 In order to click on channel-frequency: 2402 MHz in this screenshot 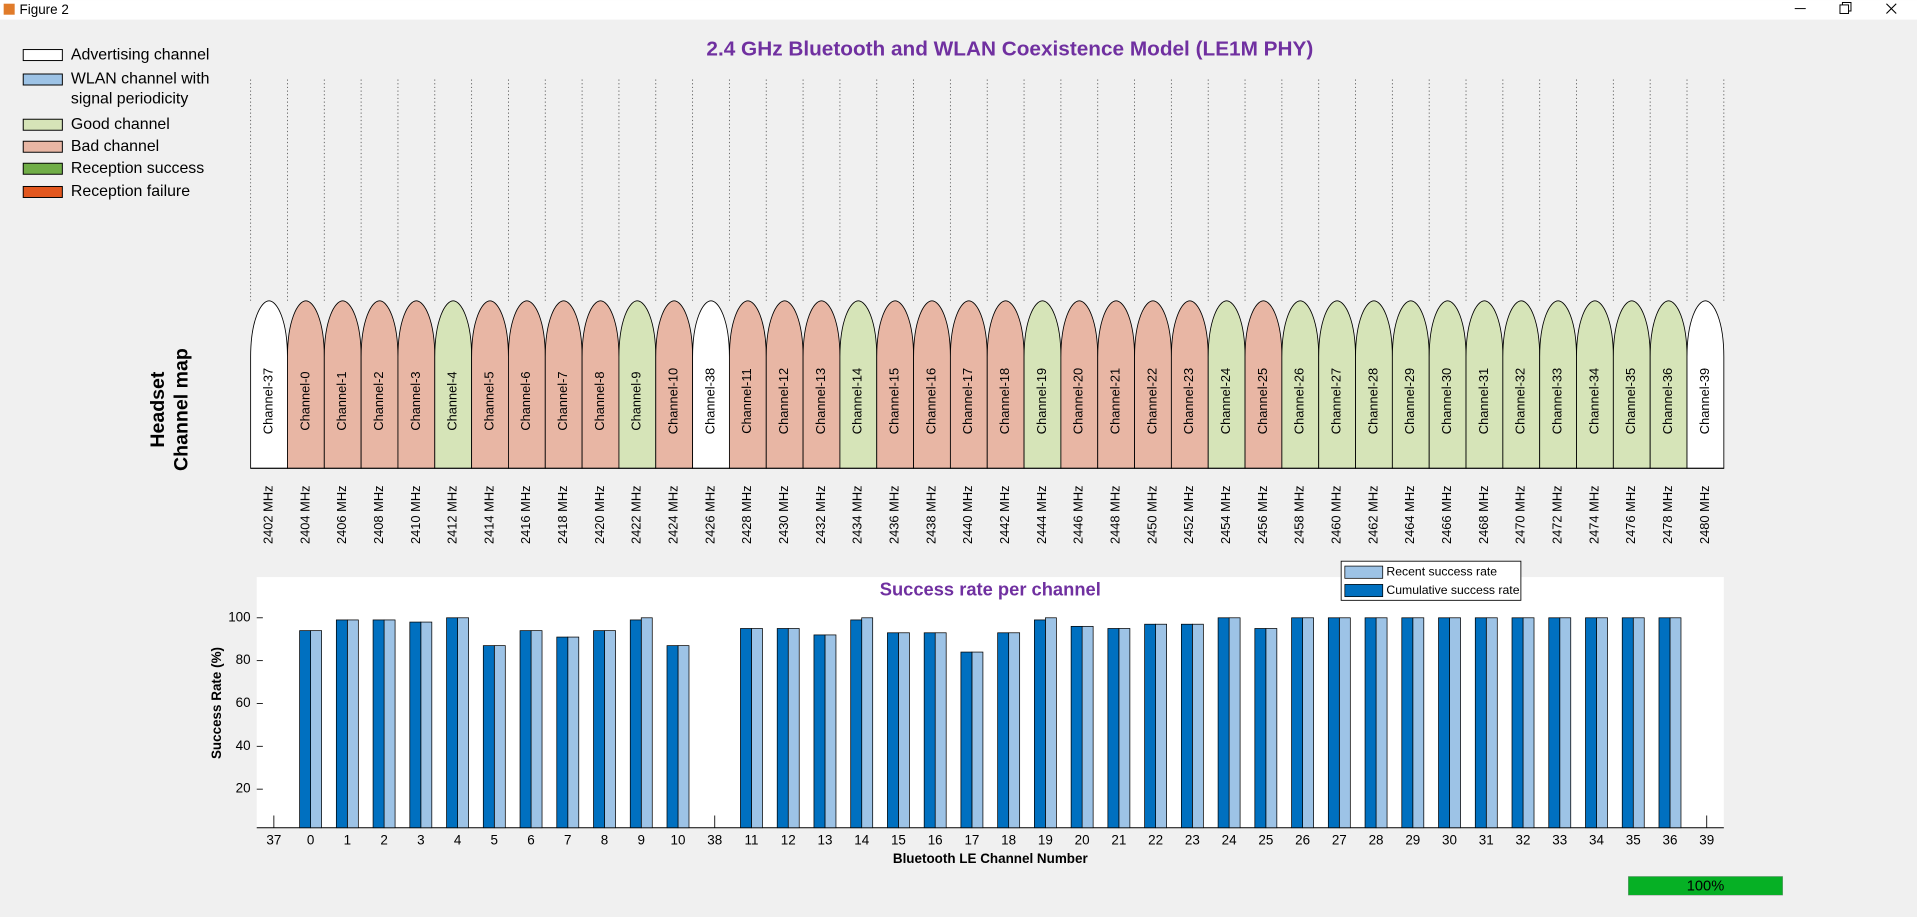, I will do `click(267, 515)`.